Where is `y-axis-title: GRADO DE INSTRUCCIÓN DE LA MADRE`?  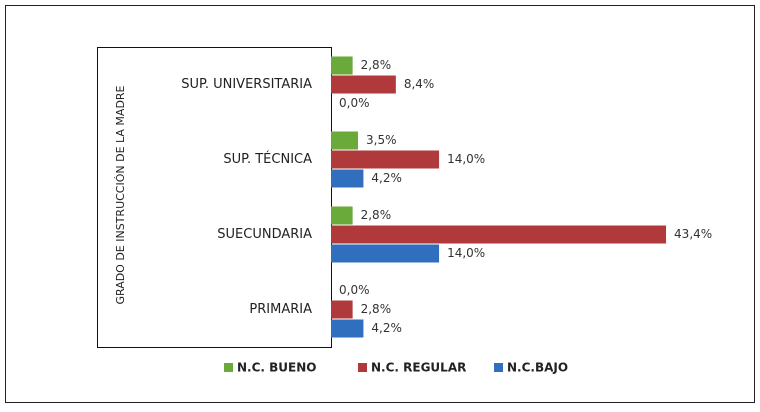 y-axis-title: GRADO DE INSTRUCCIÓN DE LA MADRE is located at coordinates (120, 194).